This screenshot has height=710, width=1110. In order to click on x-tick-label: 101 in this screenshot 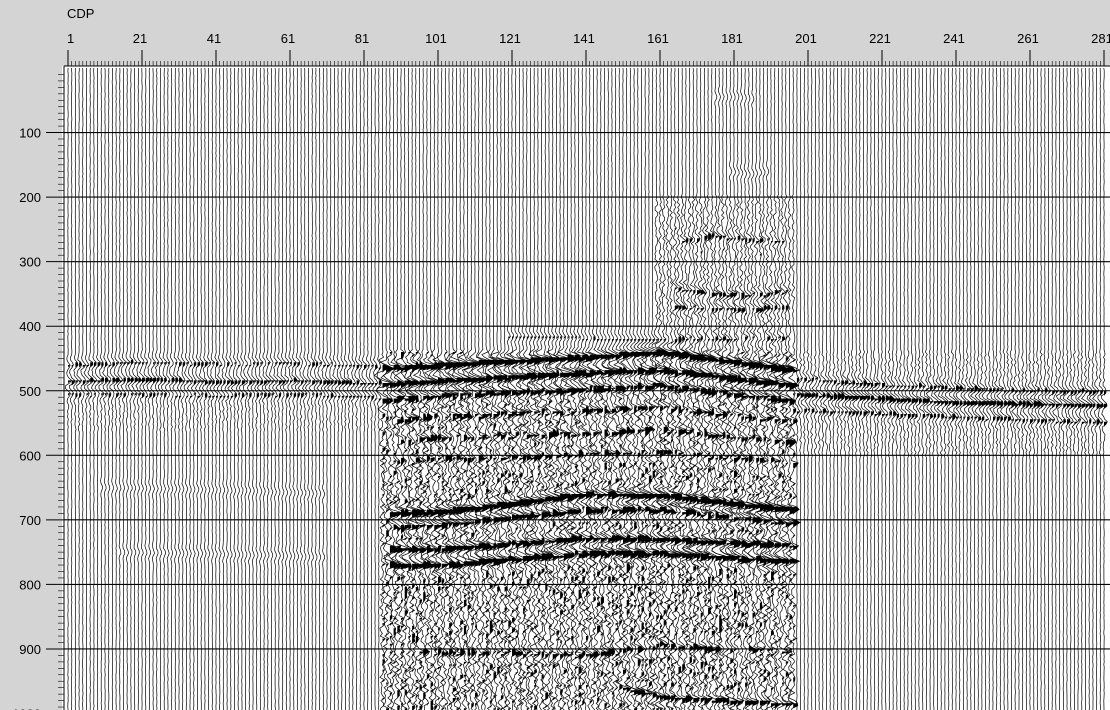, I will do `click(436, 38)`.